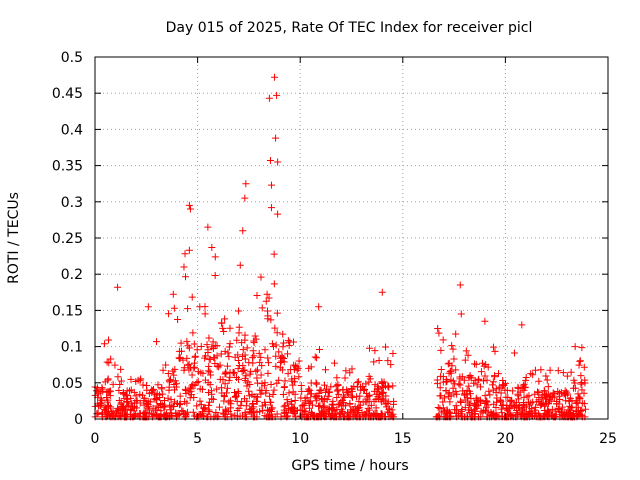 Image resolution: width=640 pixels, height=480 pixels. I want to click on y-tick-label: 0.45, so click(67, 94).